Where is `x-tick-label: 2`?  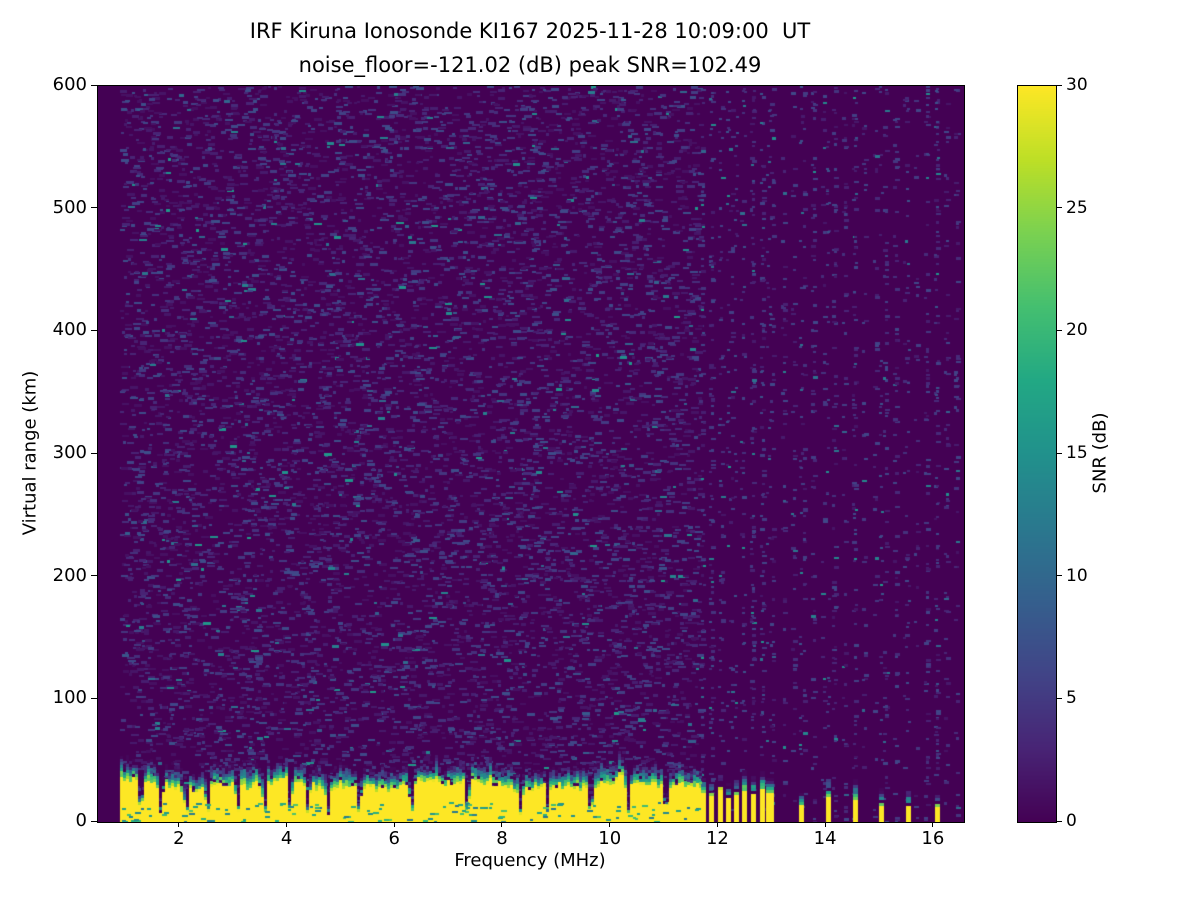
x-tick-label: 2 is located at coordinates (179, 838).